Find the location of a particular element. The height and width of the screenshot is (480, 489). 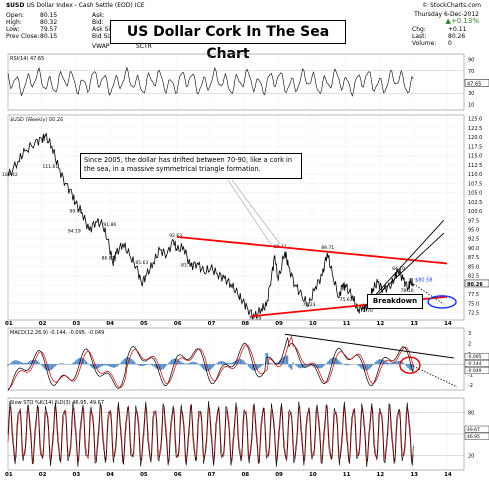

x-year-label-bottom: 02 is located at coordinates (43, 475).